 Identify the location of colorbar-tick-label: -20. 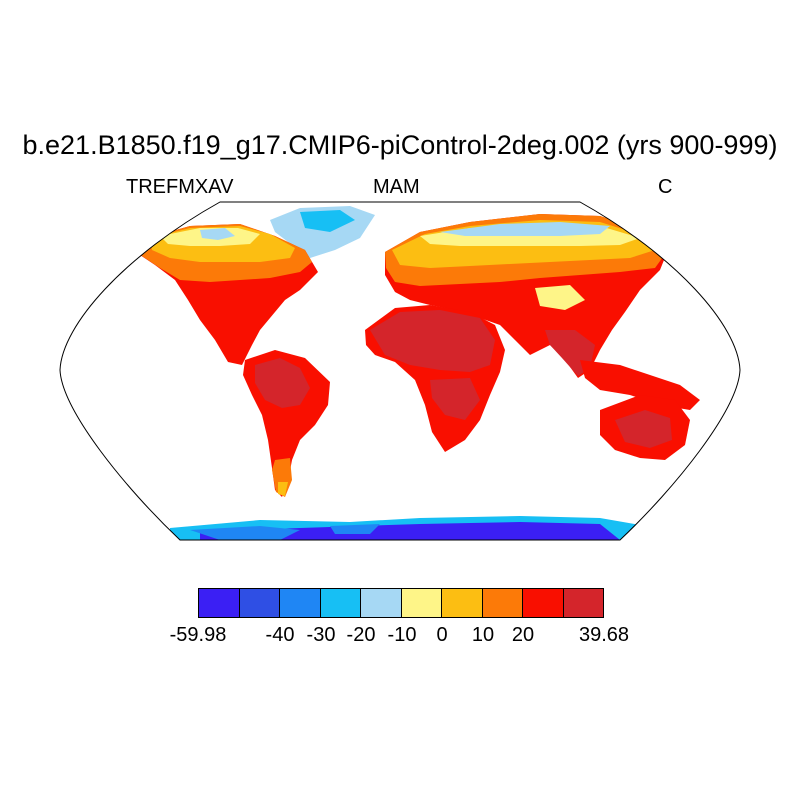
(361, 635).